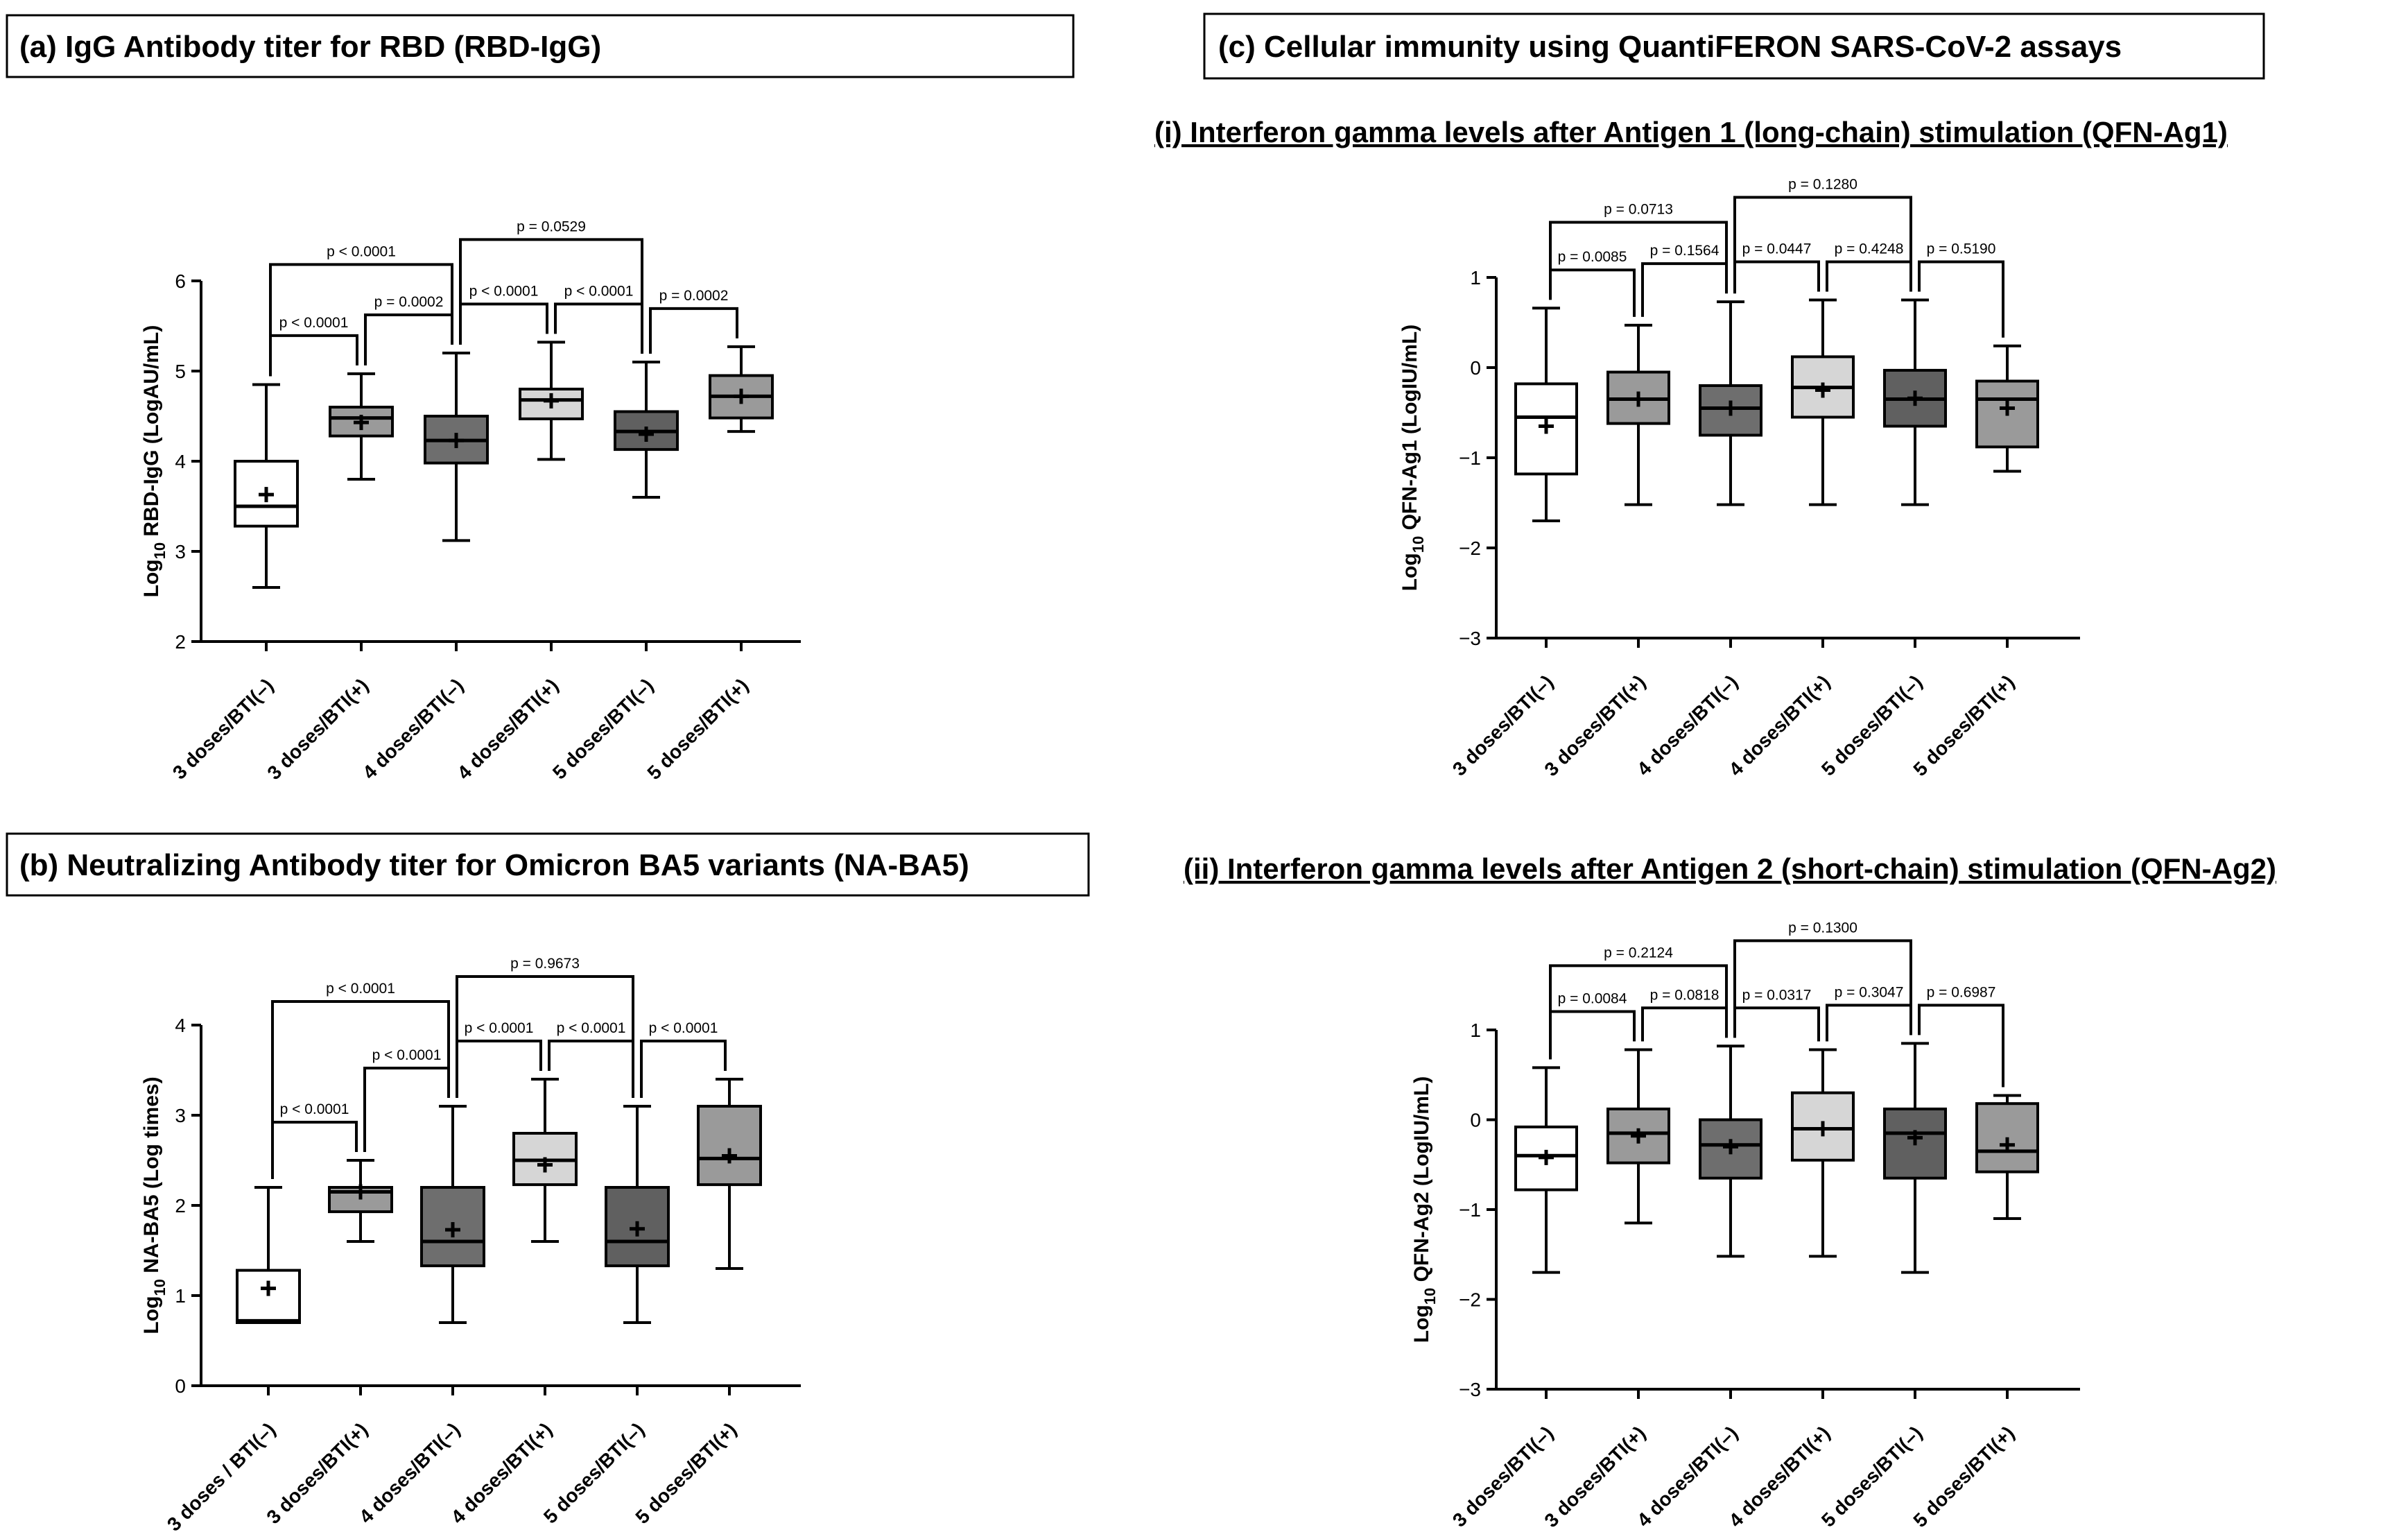  What do you see at coordinates (221, 1477) in the screenshot?
I see `x-tick-label: 3 doses / BTI(–)` at bounding box center [221, 1477].